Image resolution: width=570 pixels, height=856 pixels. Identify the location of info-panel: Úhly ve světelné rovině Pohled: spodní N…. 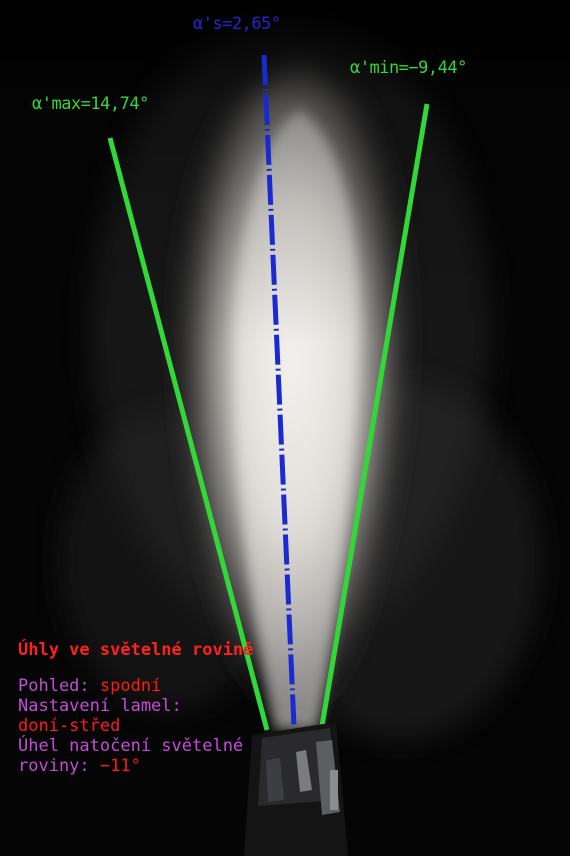
(168, 708).